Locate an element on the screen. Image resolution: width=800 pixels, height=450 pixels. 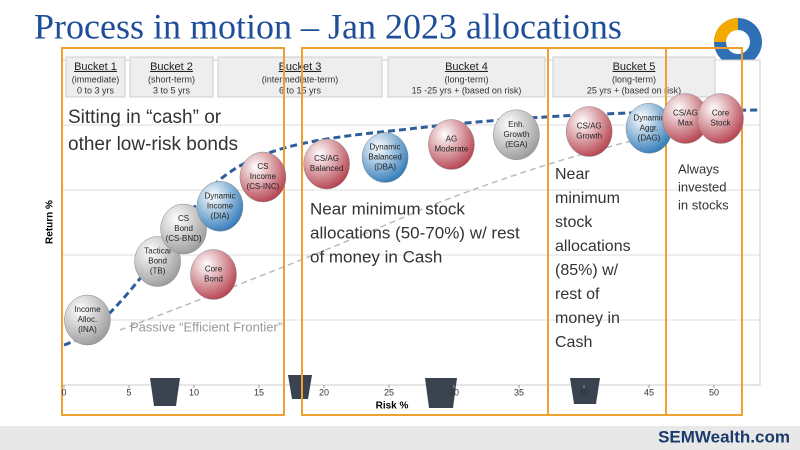
callout-line: money in is located at coordinates (587, 318).